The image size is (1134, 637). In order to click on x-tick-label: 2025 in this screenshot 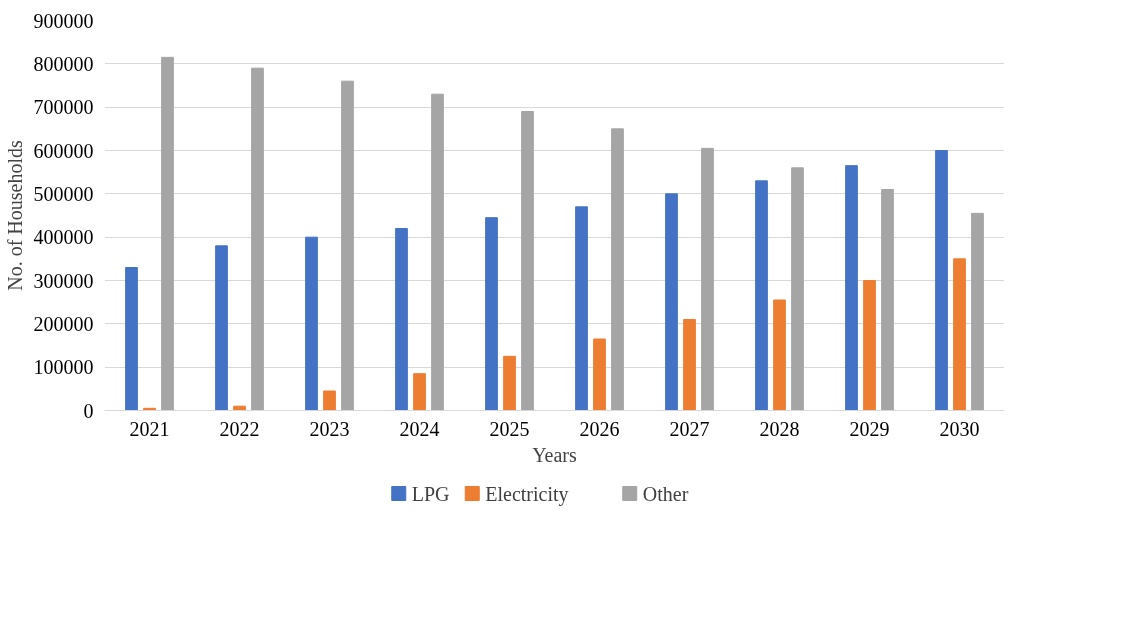, I will do `click(509, 428)`.